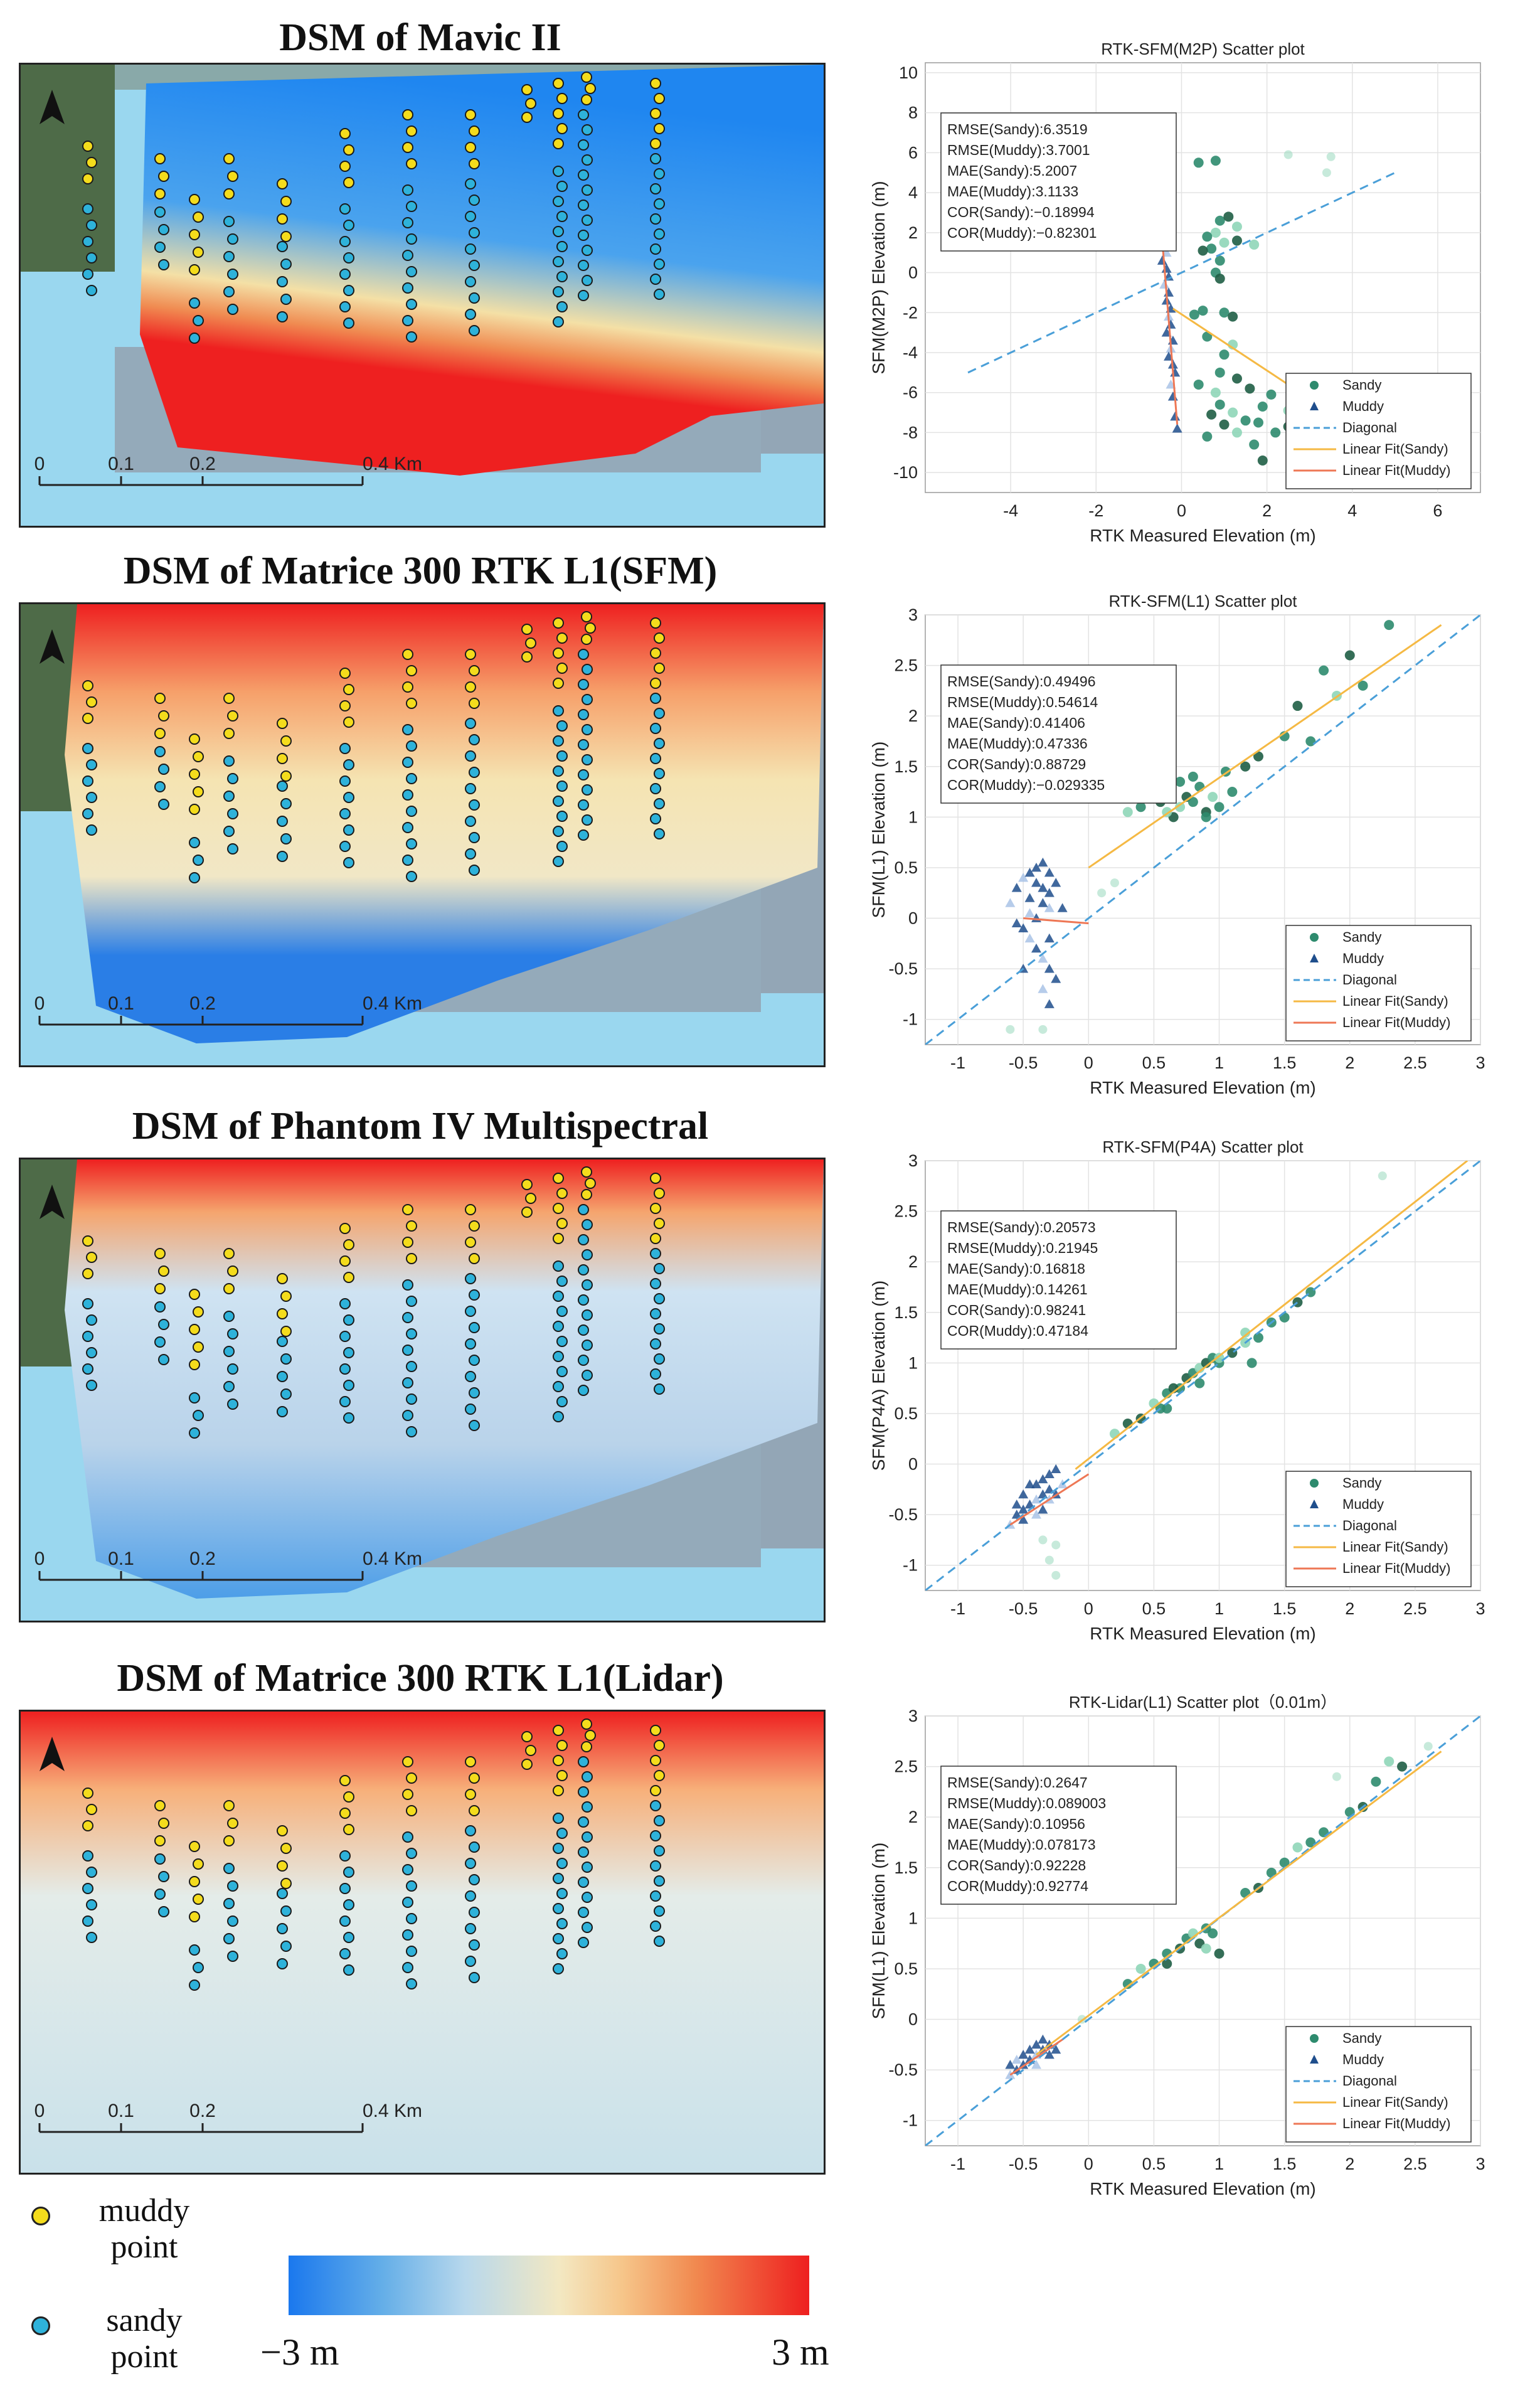 The width and height of the screenshot is (1530, 2408). What do you see at coordinates (1017, 1865) in the screenshot?
I see `stats-line: COR(Sandy):0.92228` at bounding box center [1017, 1865].